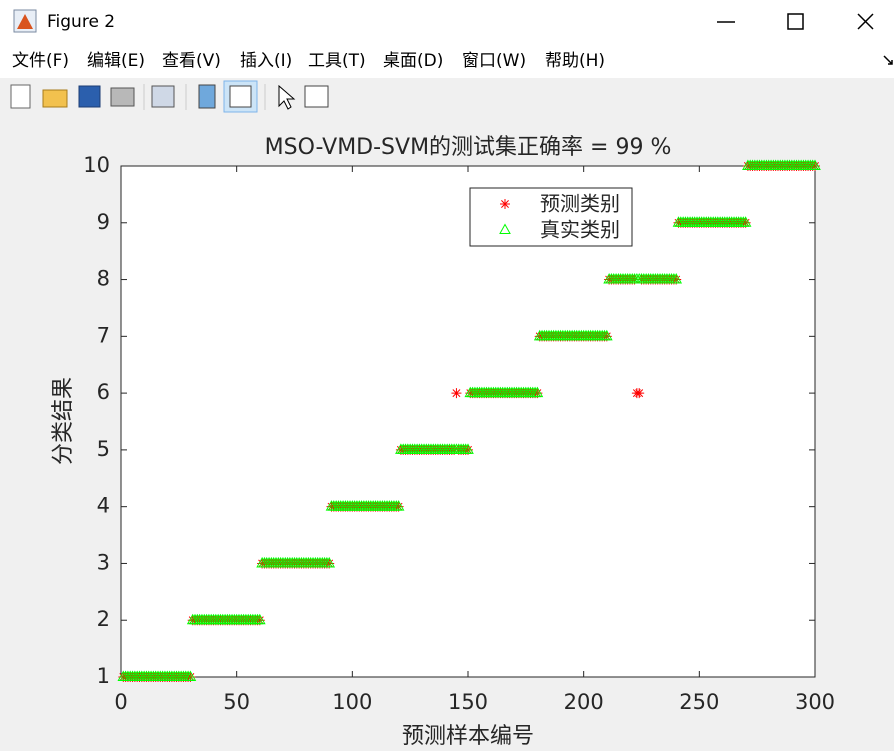 Image resolution: width=894 pixels, height=751 pixels. I want to click on x-tick-label: 200, so click(584, 702).